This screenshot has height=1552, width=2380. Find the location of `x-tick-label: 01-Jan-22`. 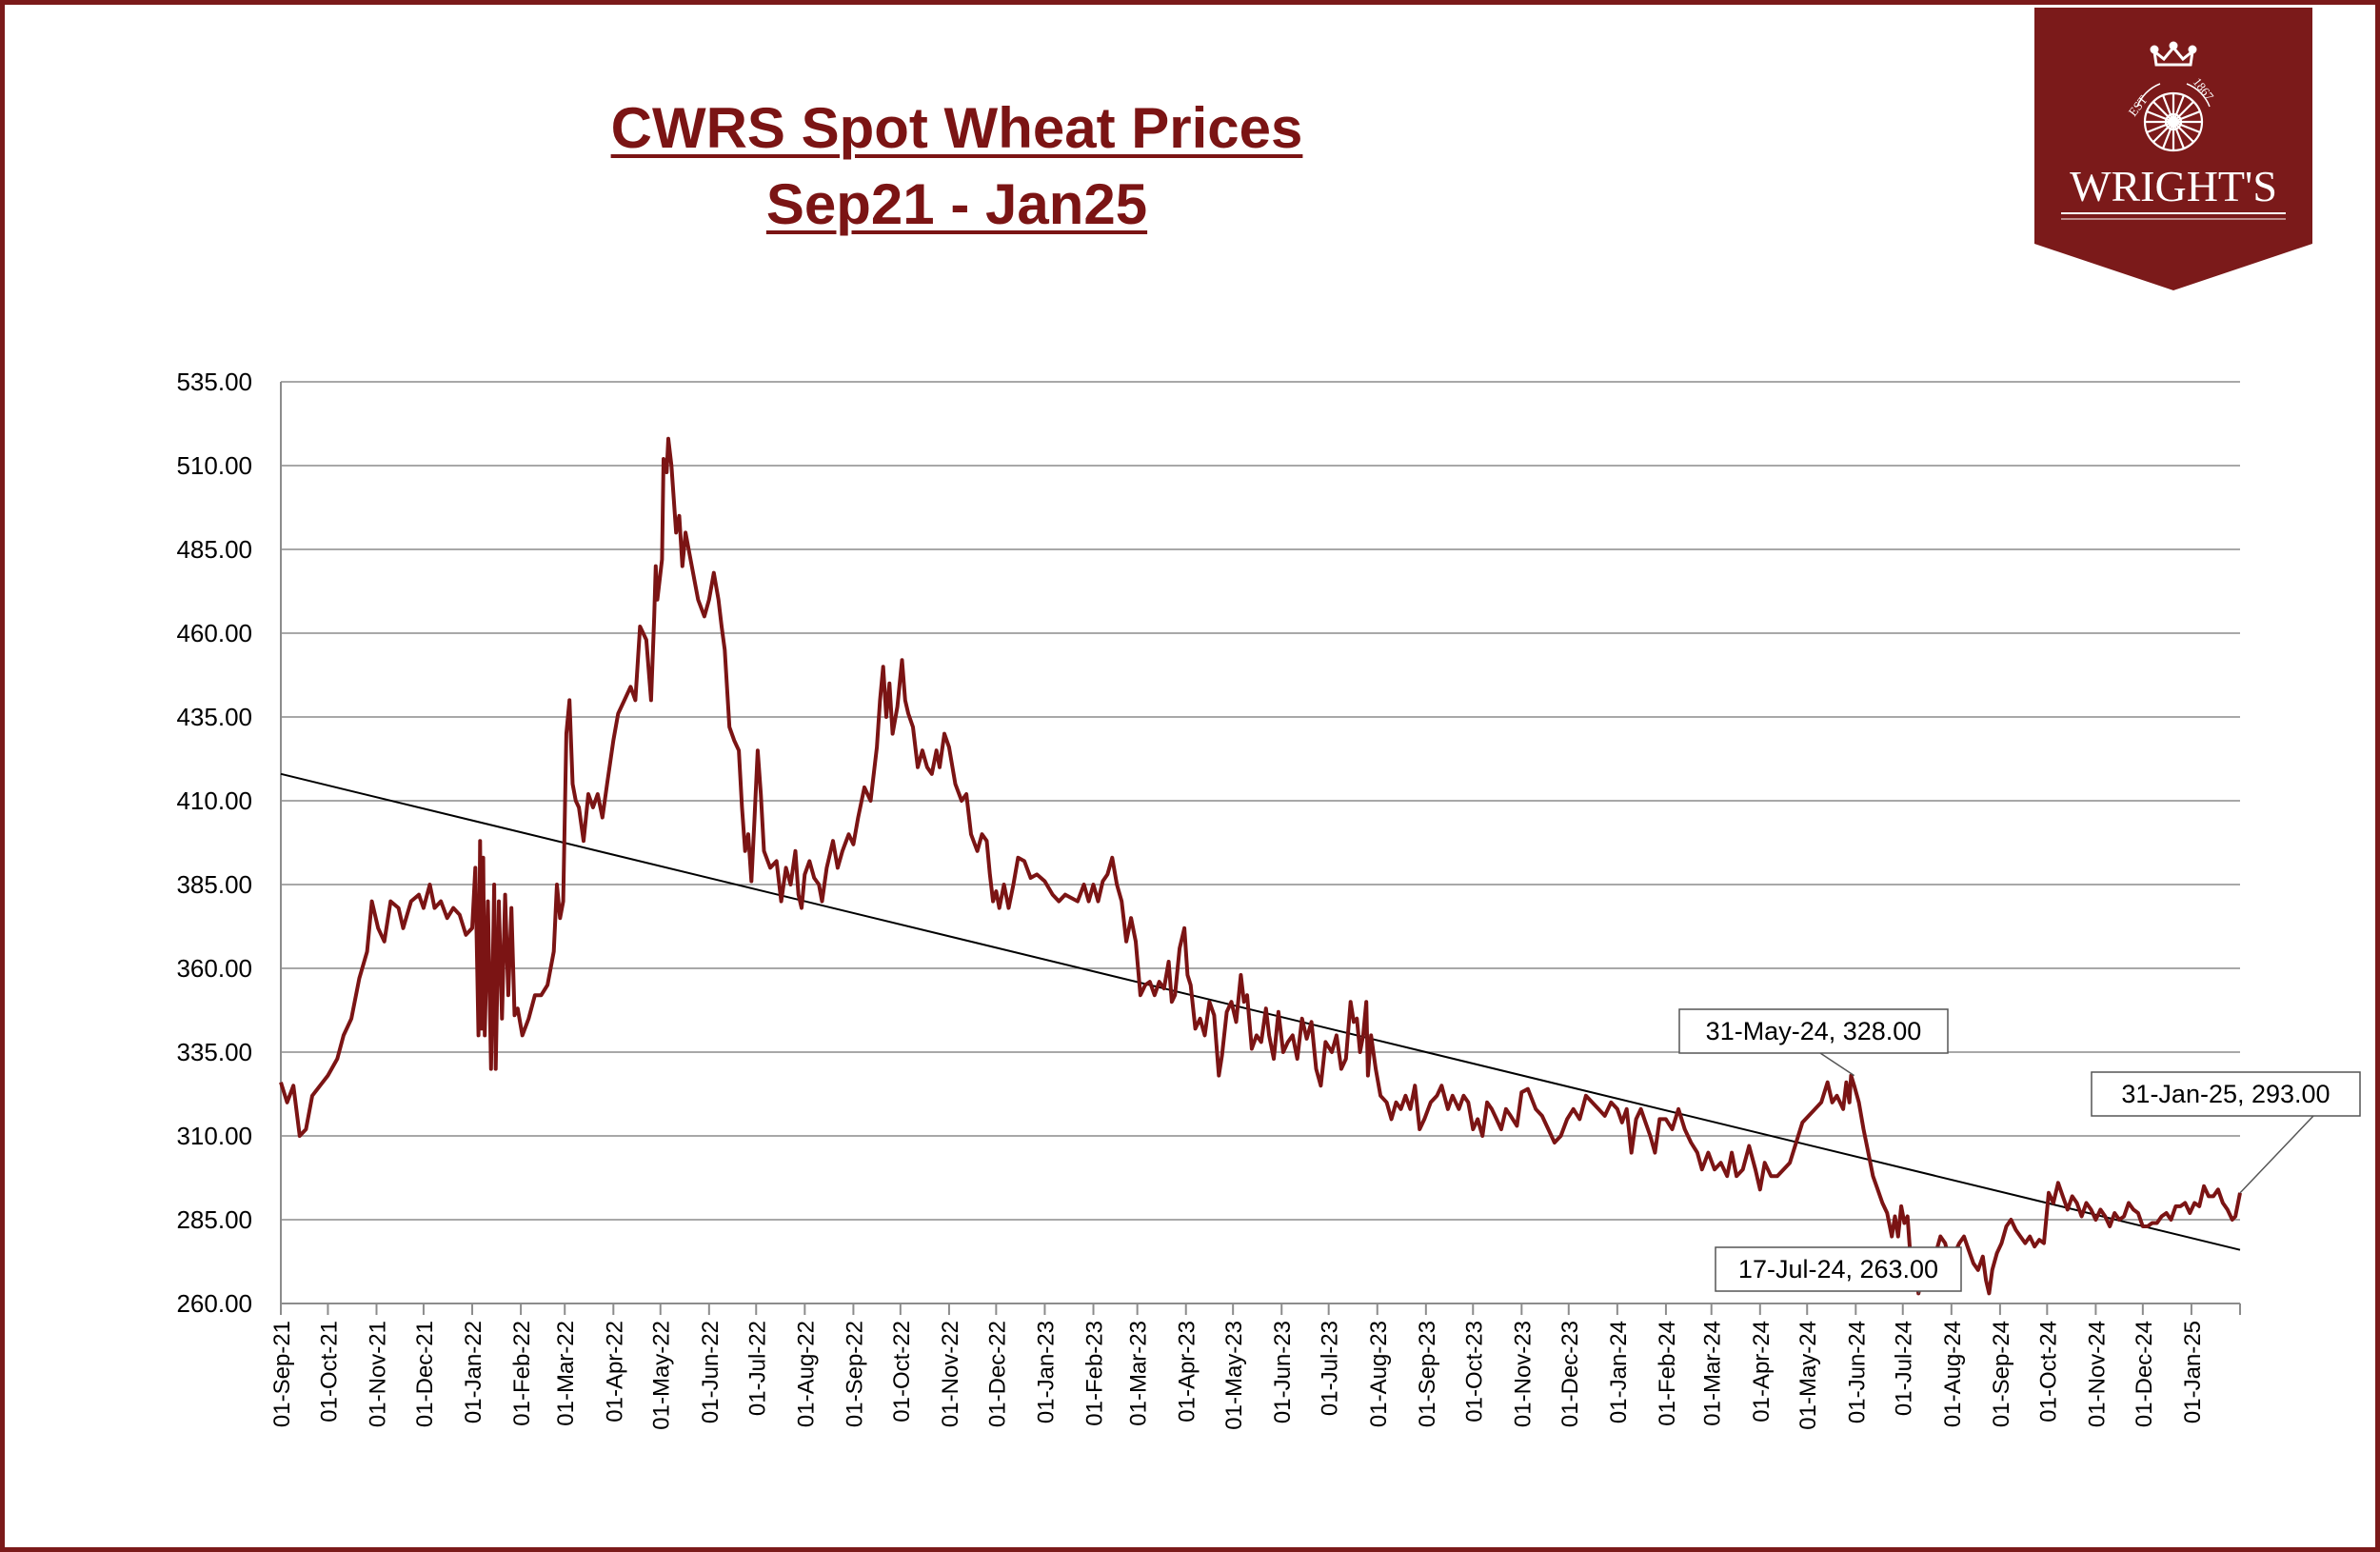

x-tick-label: 01-Jan-22 is located at coordinates (473, 1372).